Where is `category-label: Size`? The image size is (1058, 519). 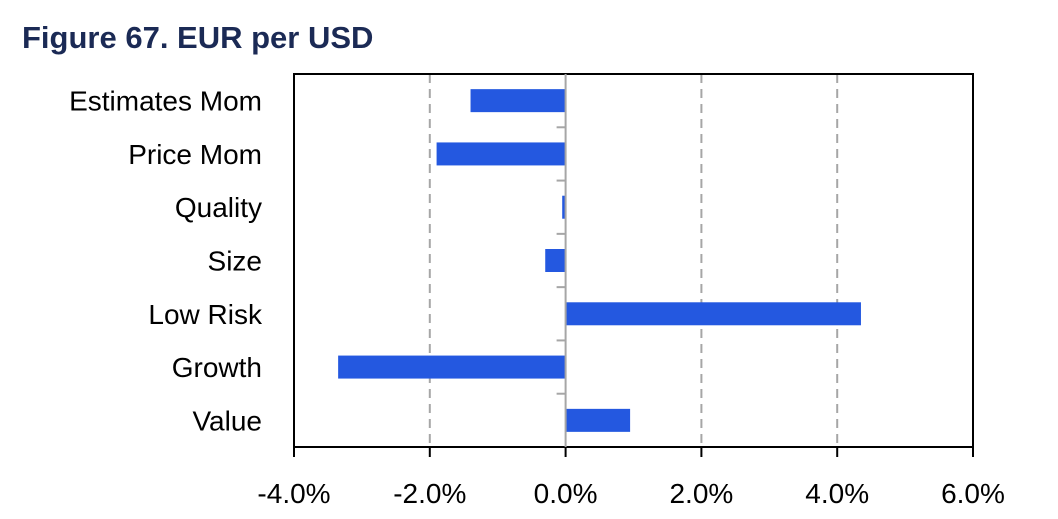 category-label: Size is located at coordinates (235, 261).